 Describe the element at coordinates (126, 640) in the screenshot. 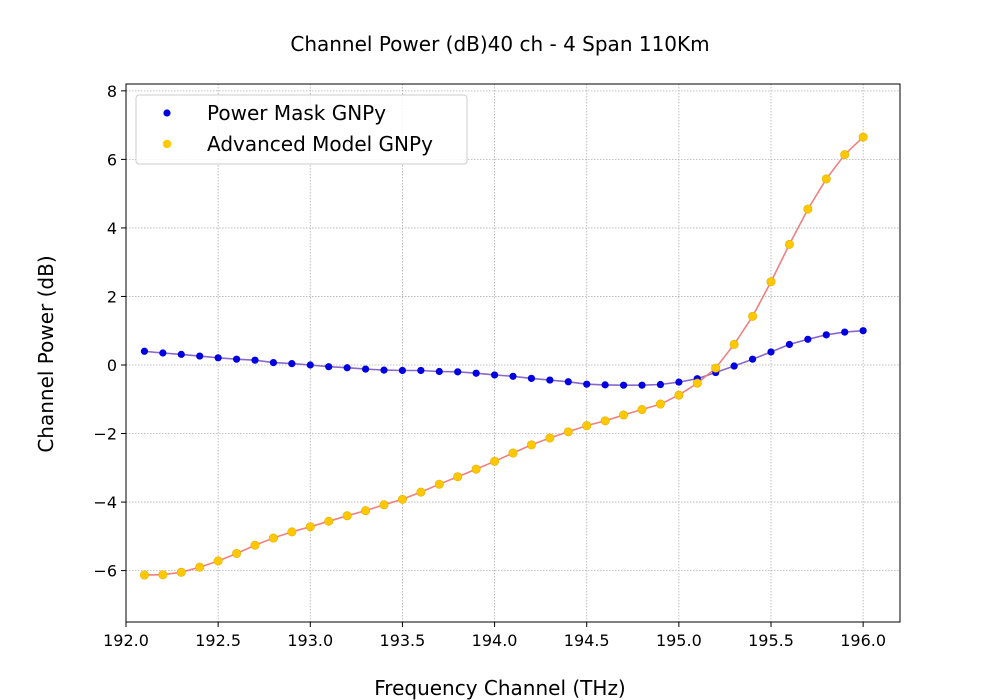

I see `x-tick-label: 192.0` at that location.